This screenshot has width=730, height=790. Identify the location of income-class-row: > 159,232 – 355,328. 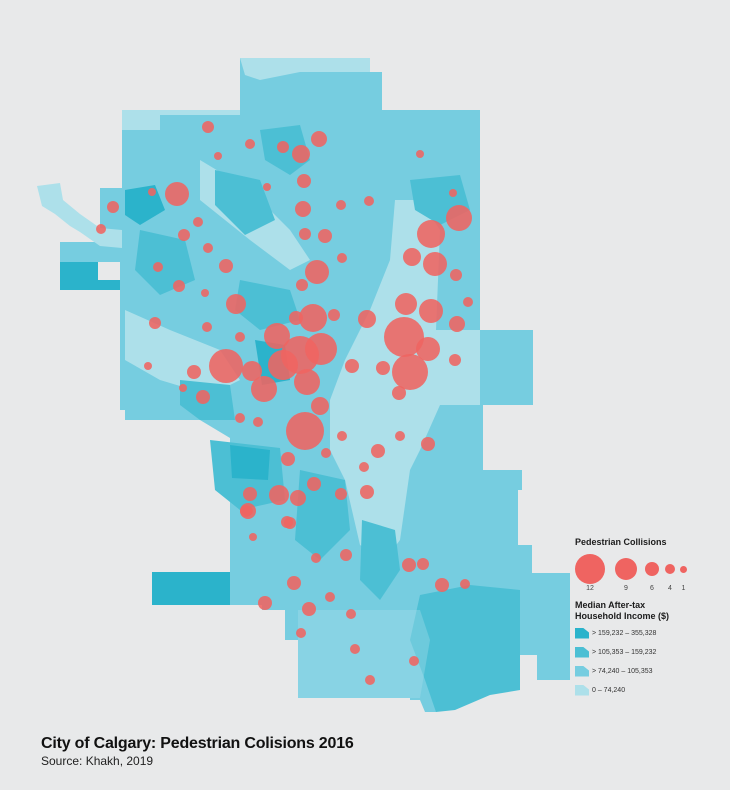
(650, 633).